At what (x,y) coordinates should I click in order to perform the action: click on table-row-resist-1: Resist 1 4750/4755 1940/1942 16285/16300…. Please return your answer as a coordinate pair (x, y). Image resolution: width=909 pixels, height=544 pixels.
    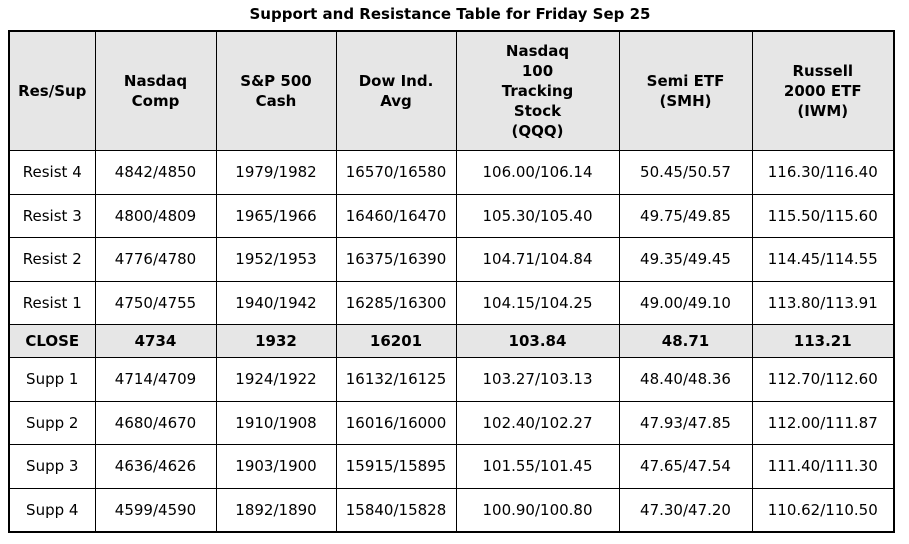
    Looking at the image, I should click on (451, 302).